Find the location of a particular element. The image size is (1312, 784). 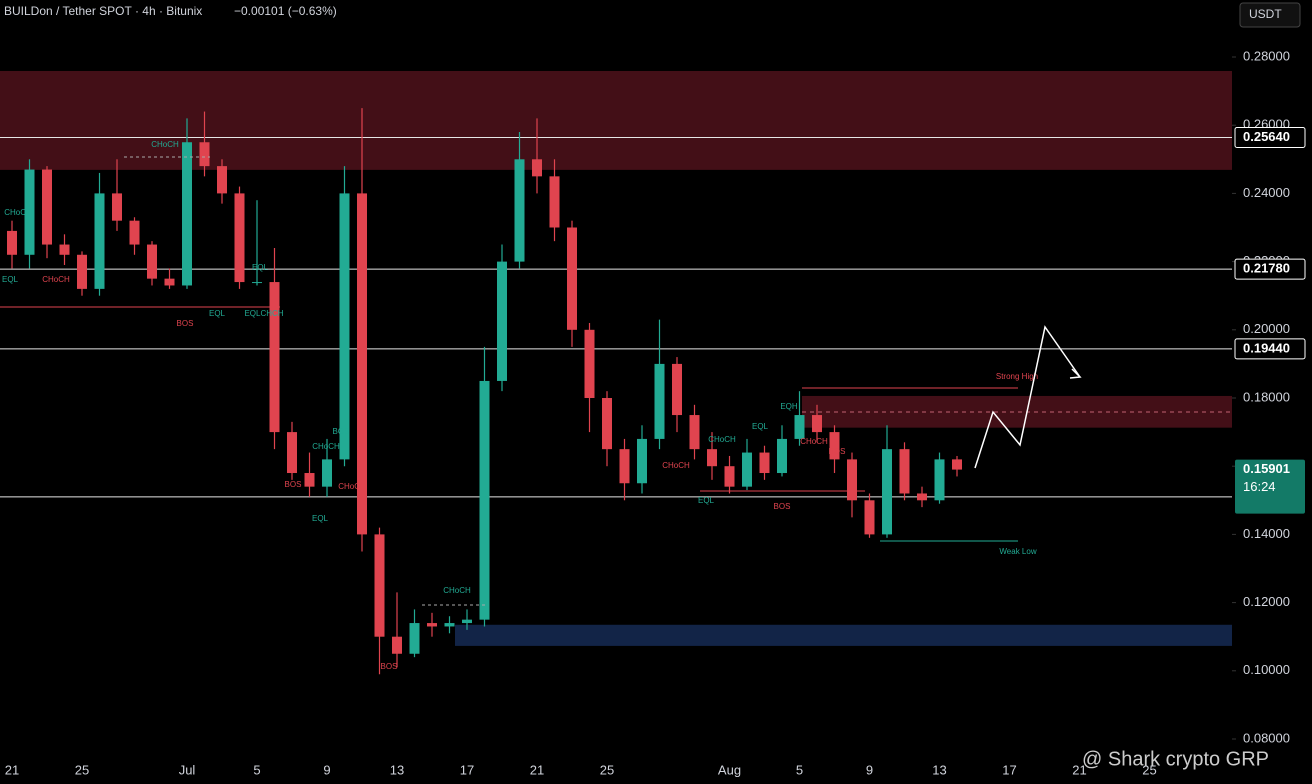

x-tick-label: Jul is located at coordinates (187, 769).